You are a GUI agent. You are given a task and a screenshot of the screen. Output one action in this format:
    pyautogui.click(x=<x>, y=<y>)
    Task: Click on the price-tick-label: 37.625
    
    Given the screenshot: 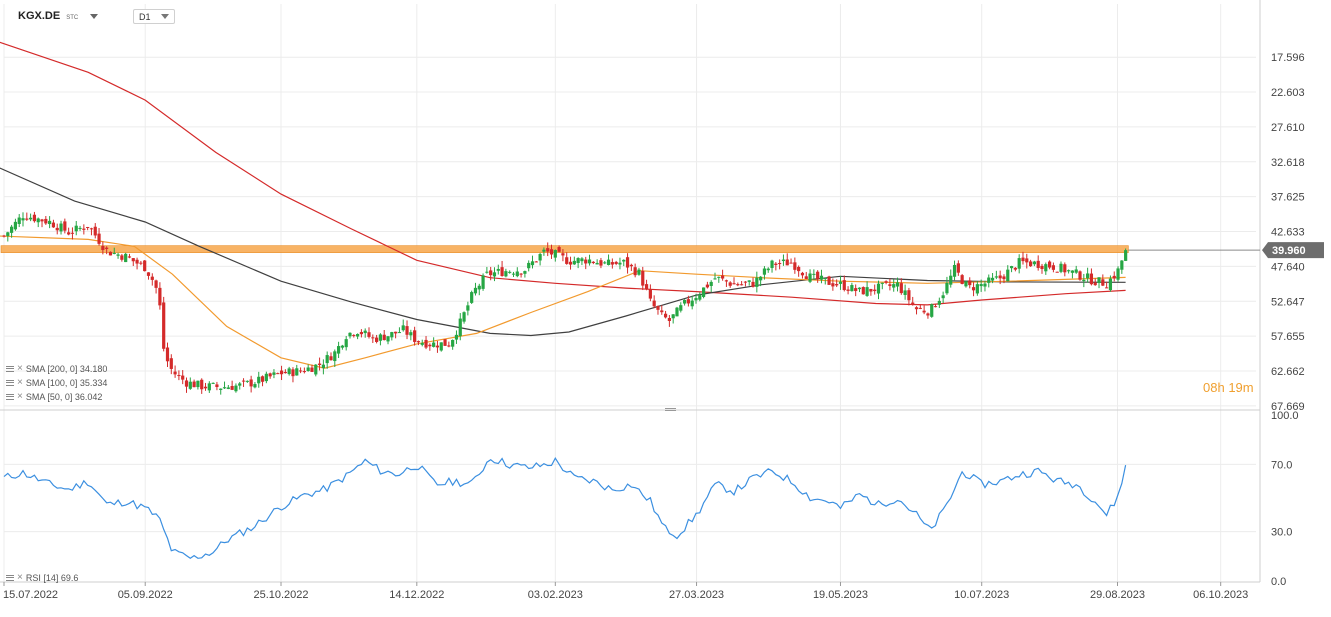 What is the action you would take?
    pyautogui.click(x=1288, y=198)
    